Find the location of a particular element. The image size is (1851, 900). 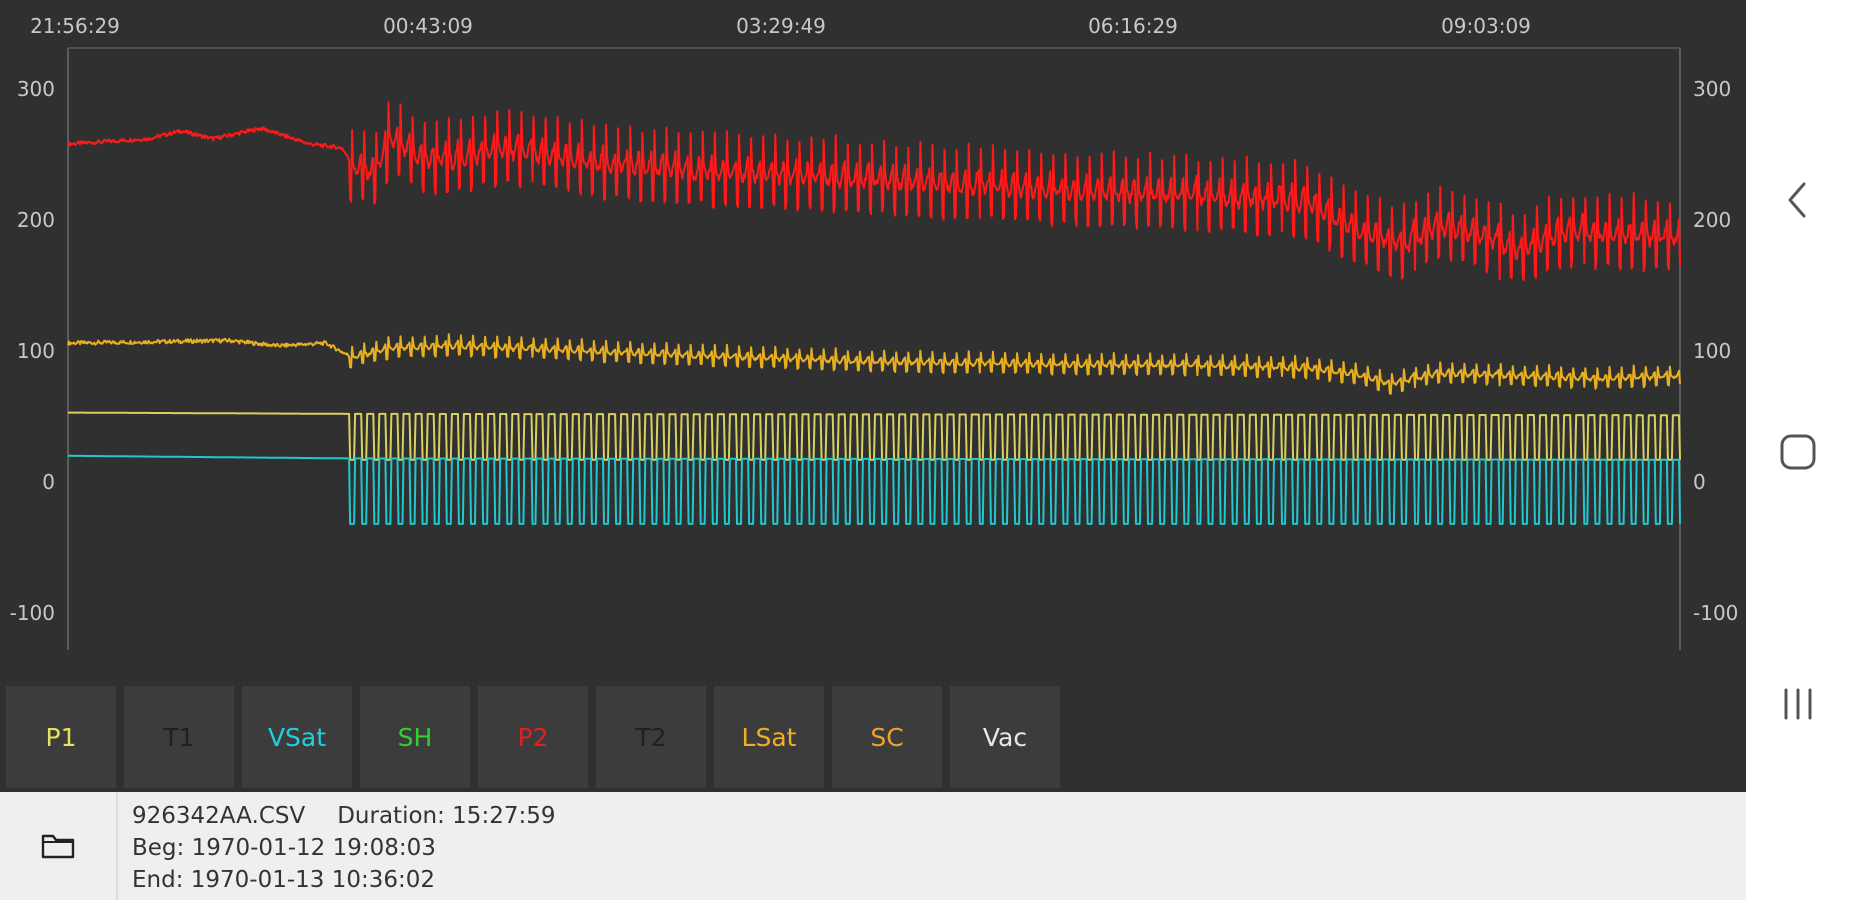

y-tick-label-left: 100 is located at coordinates (36, 351).